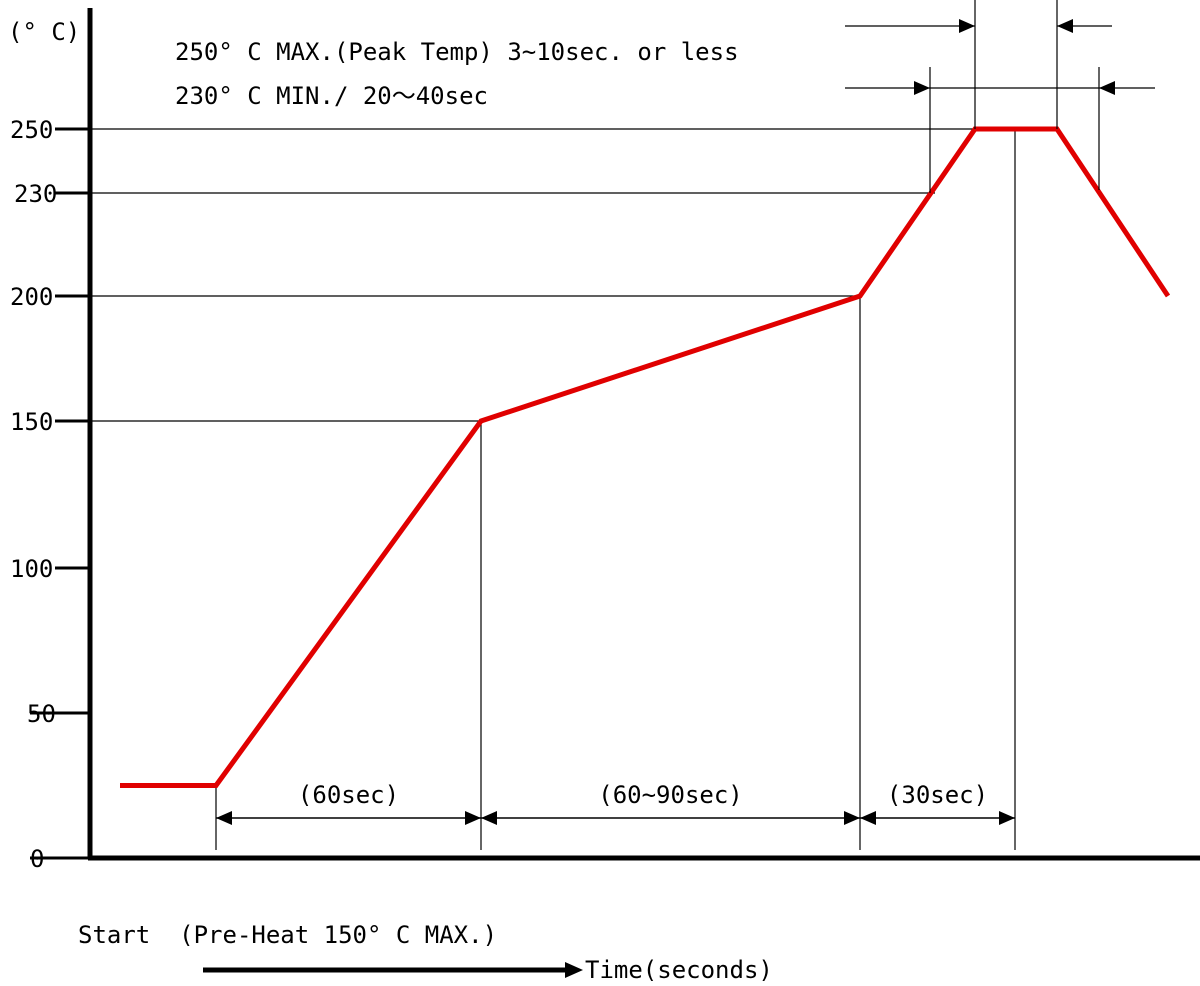 This screenshot has height=986, width=1200. What do you see at coordinates (348, 795) in the screenshot?
I see `duration-label-0: (60sec)` at bounding box center [348, 795].